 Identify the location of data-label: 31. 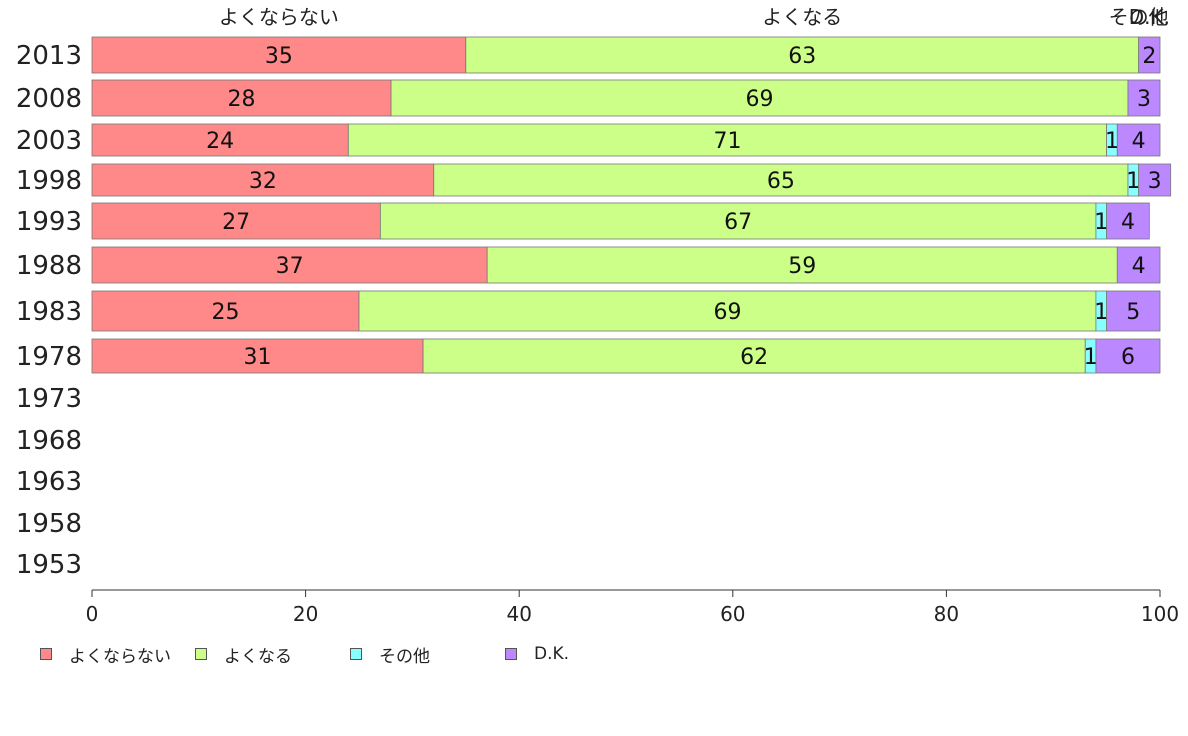
(258, 357).